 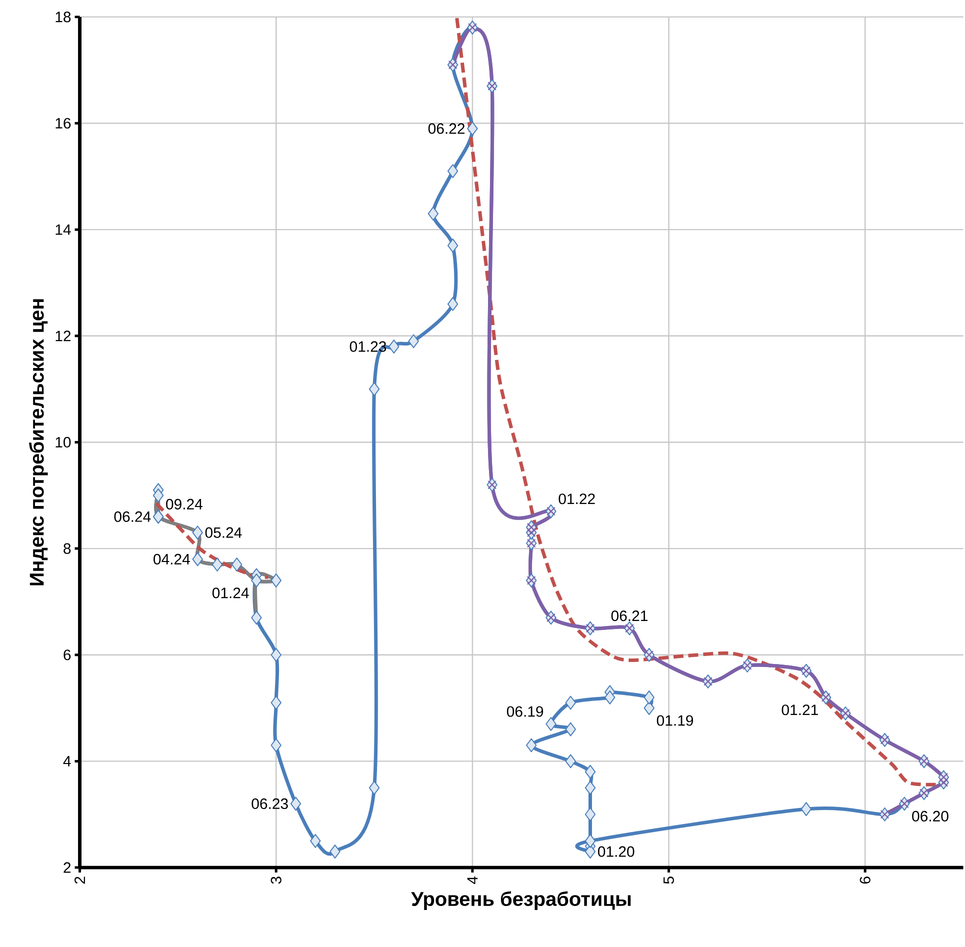 I want to click on x-tick-label: 4, so click(x=472, y=880).